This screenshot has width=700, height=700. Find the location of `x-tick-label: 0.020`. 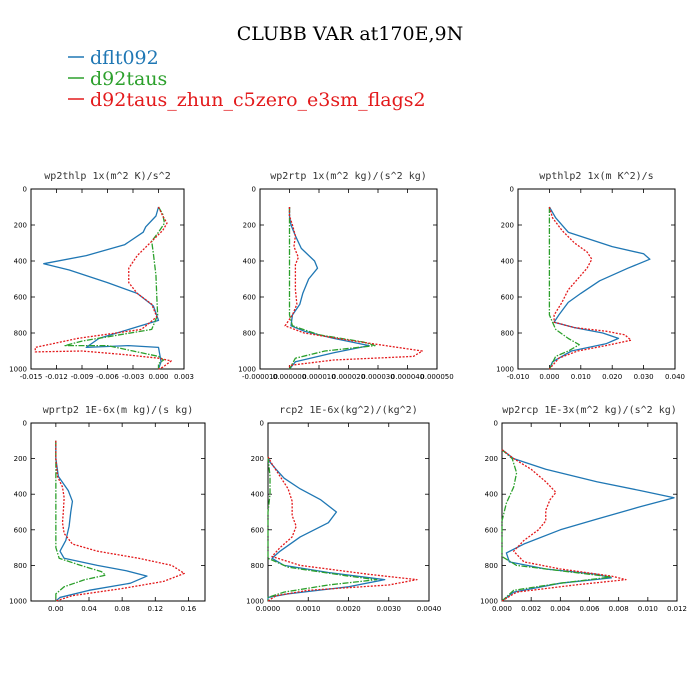

x-tick-label: 0.020 is located at coordinates (612, 377).